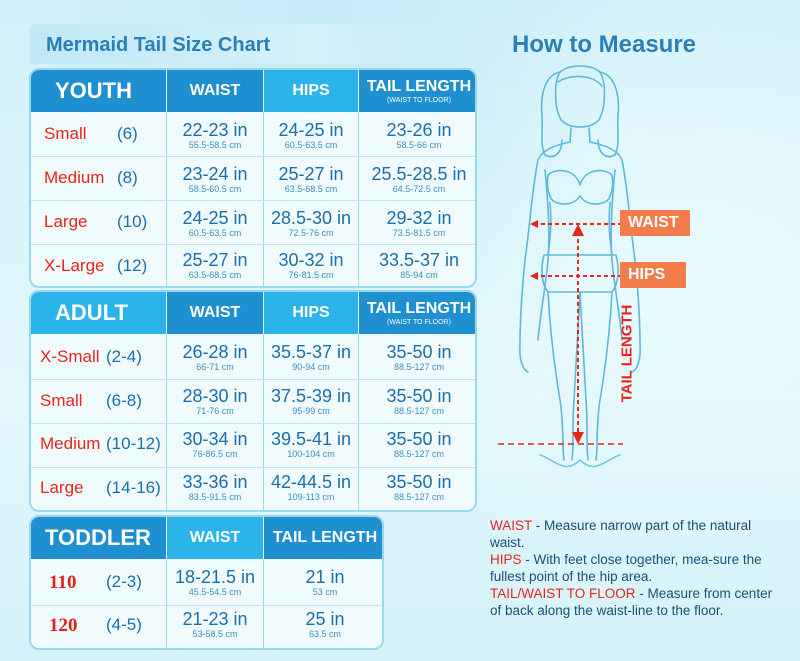 Image resolution: width=800 pixels, height=661 pixels. Describe the element at coordinates (311, 482) in the screenshot. I see `cell-inches: 42-44.5 in` at that location.